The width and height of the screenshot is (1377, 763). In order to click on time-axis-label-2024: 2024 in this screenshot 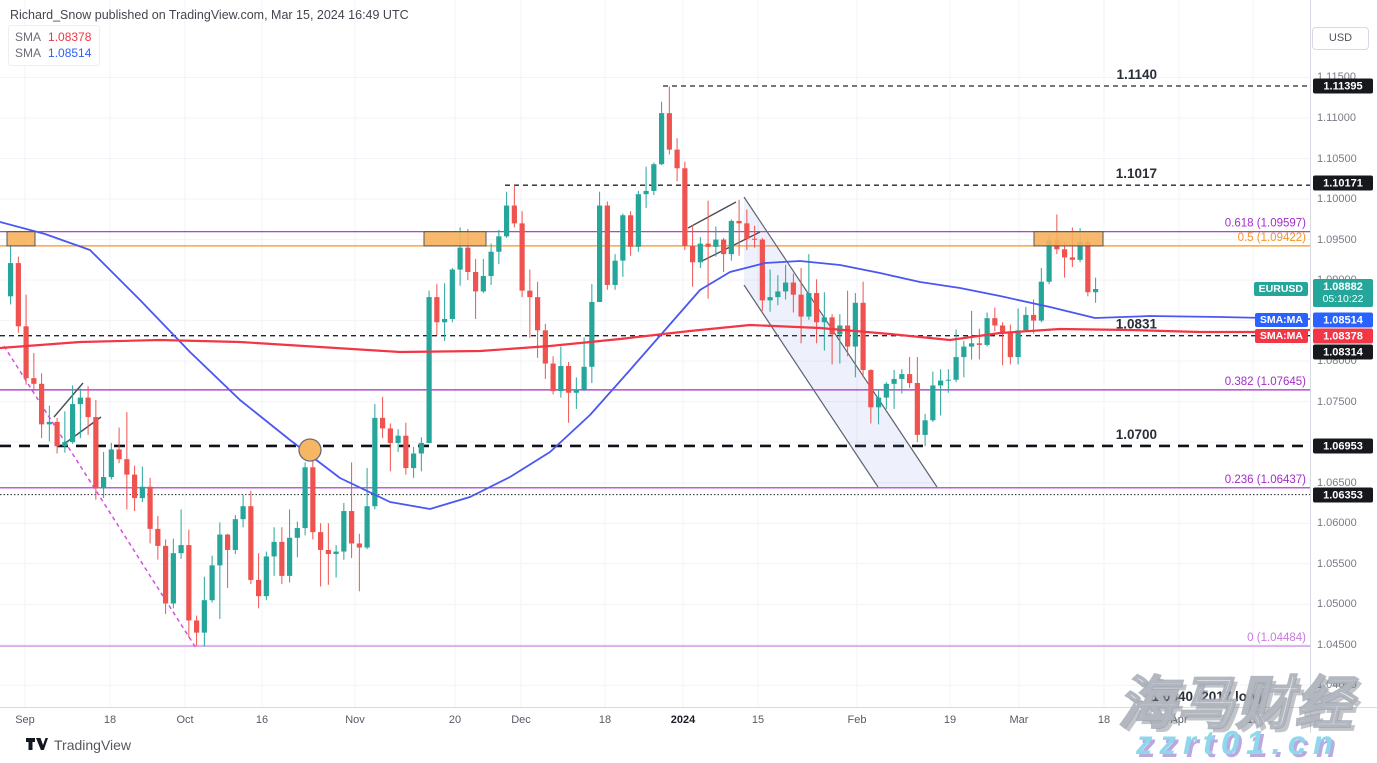, I will do `click(683, 720)`.